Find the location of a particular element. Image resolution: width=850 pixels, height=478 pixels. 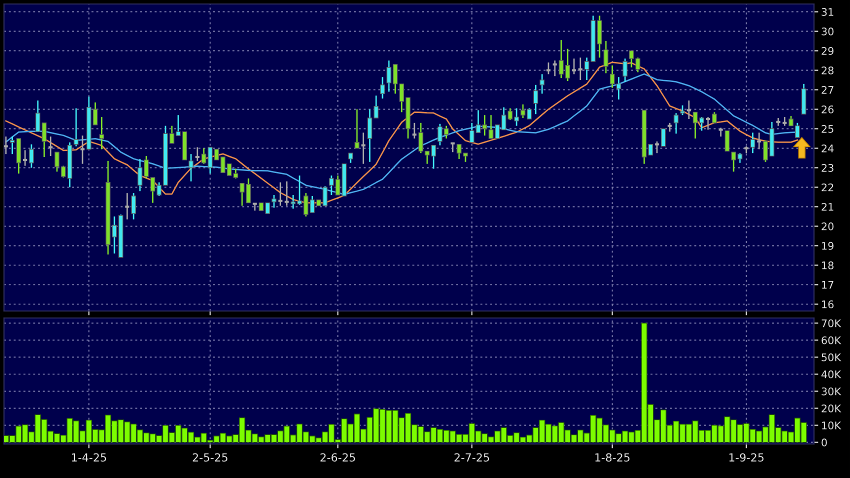

y-tick-label: 0 is located at coordinates (824, 442).